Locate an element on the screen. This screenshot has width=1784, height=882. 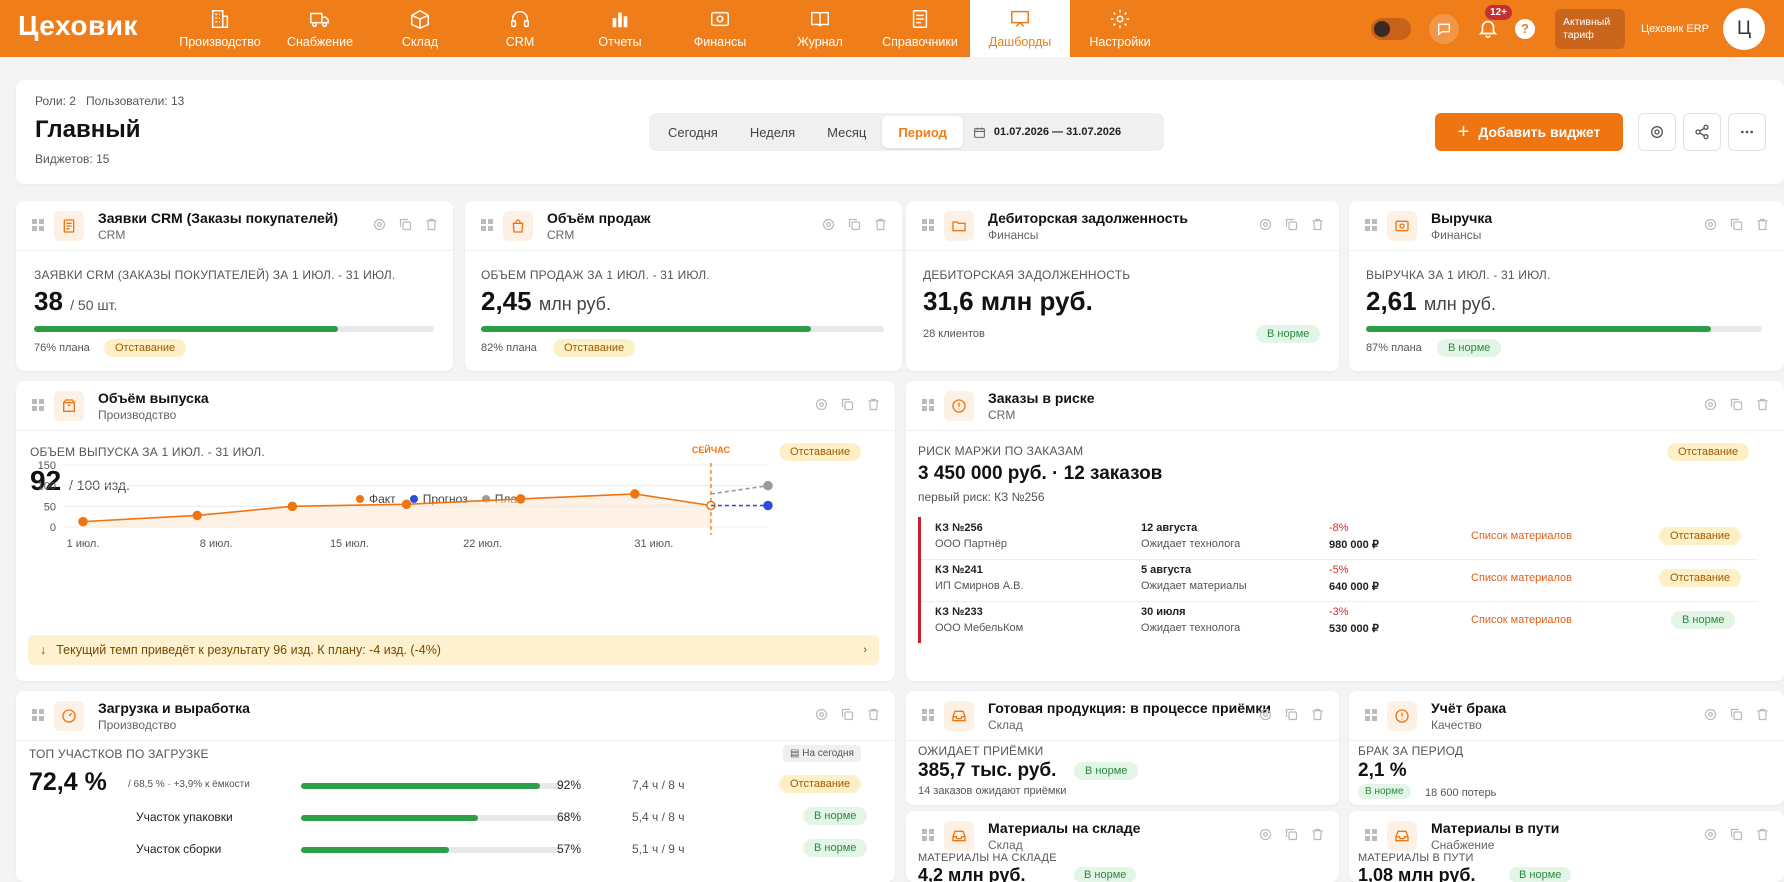
load-hours: 5,1 ч / 9 ч is located at coordinates (658, 849).